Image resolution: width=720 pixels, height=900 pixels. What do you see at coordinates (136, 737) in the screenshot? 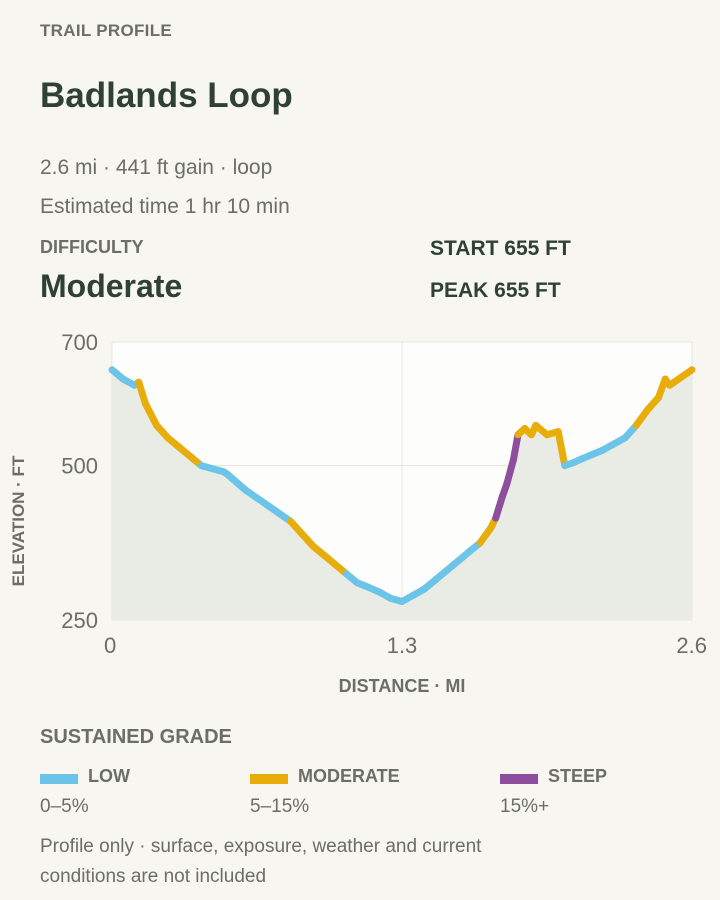
I see `legend-title: SUSTAINED GRADE` at bounding box center [136, 737].